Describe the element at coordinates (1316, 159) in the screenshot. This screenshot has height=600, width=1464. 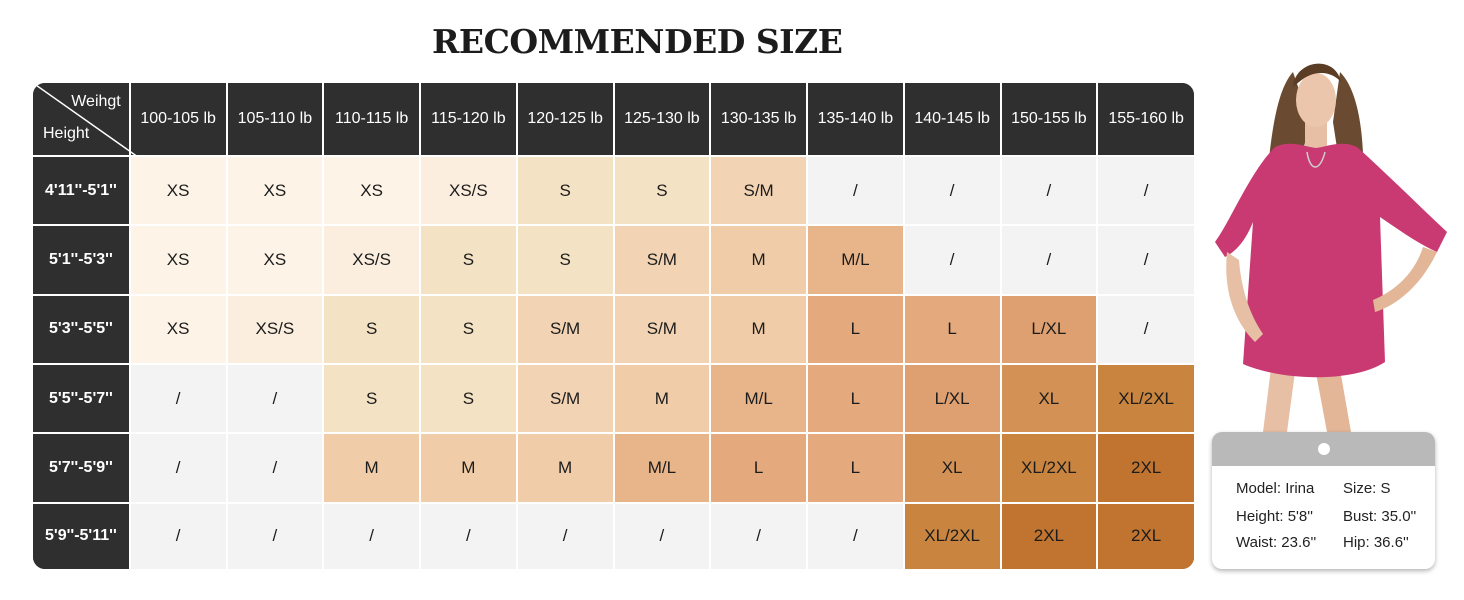
I see `necklace` at that location.